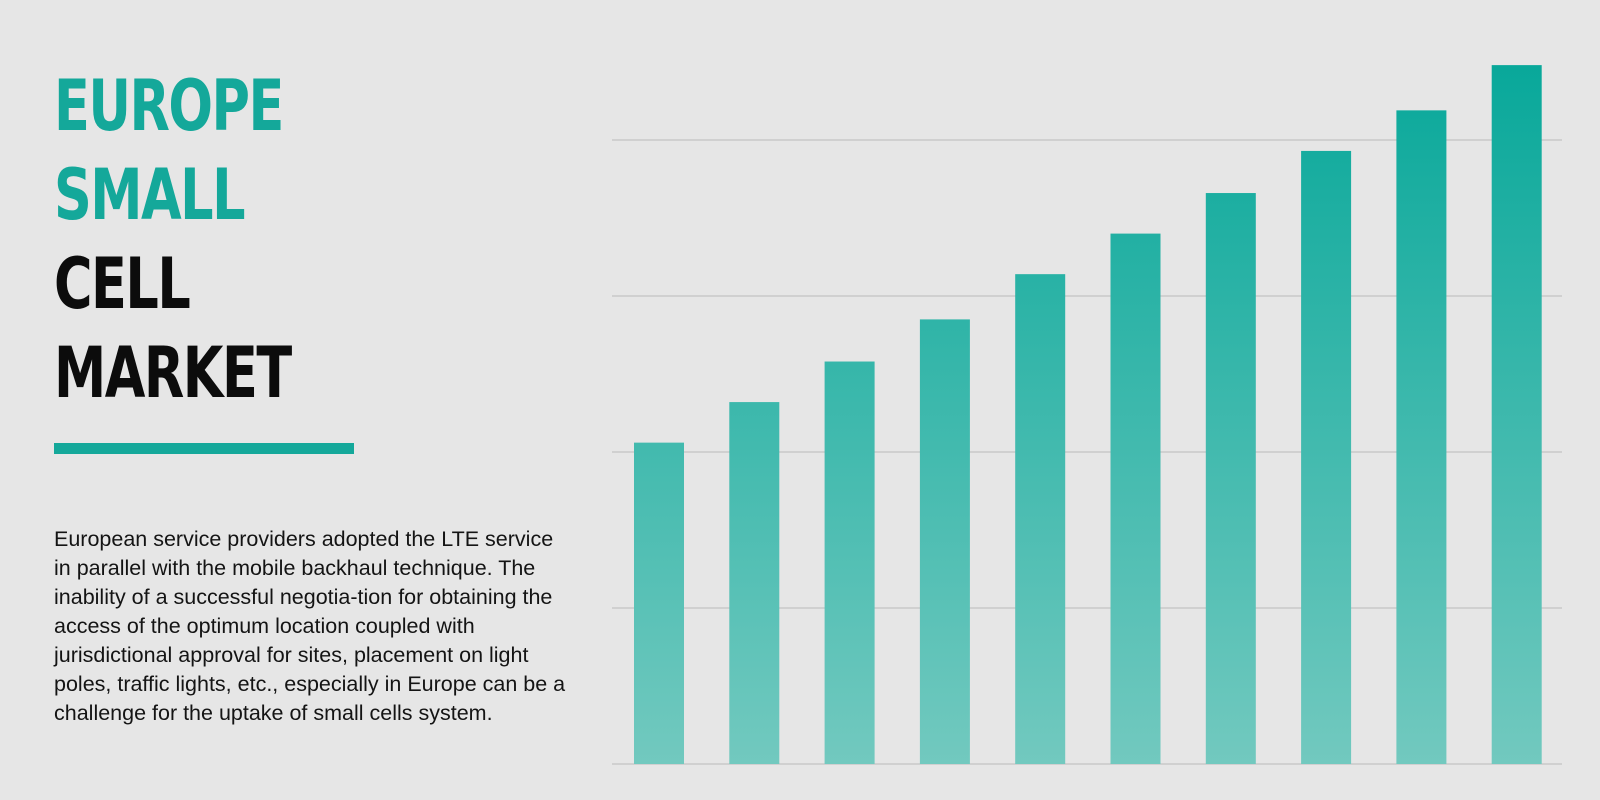  What do you see at coordinates (173, 240) in the screenshot?
I see `page-title: EUROPE SMALL CELL MARKET` at bounding box center [173, 240].